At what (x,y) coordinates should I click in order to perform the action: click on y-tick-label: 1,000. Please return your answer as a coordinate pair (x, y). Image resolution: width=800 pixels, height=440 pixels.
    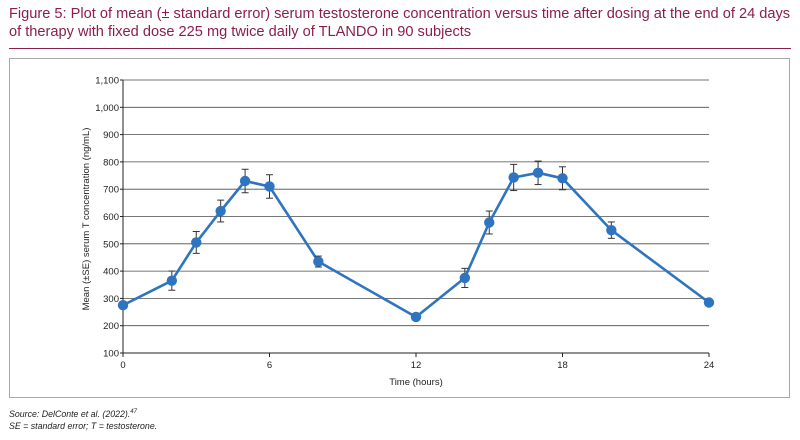
    Looking at the image, I should click on (107, 108).